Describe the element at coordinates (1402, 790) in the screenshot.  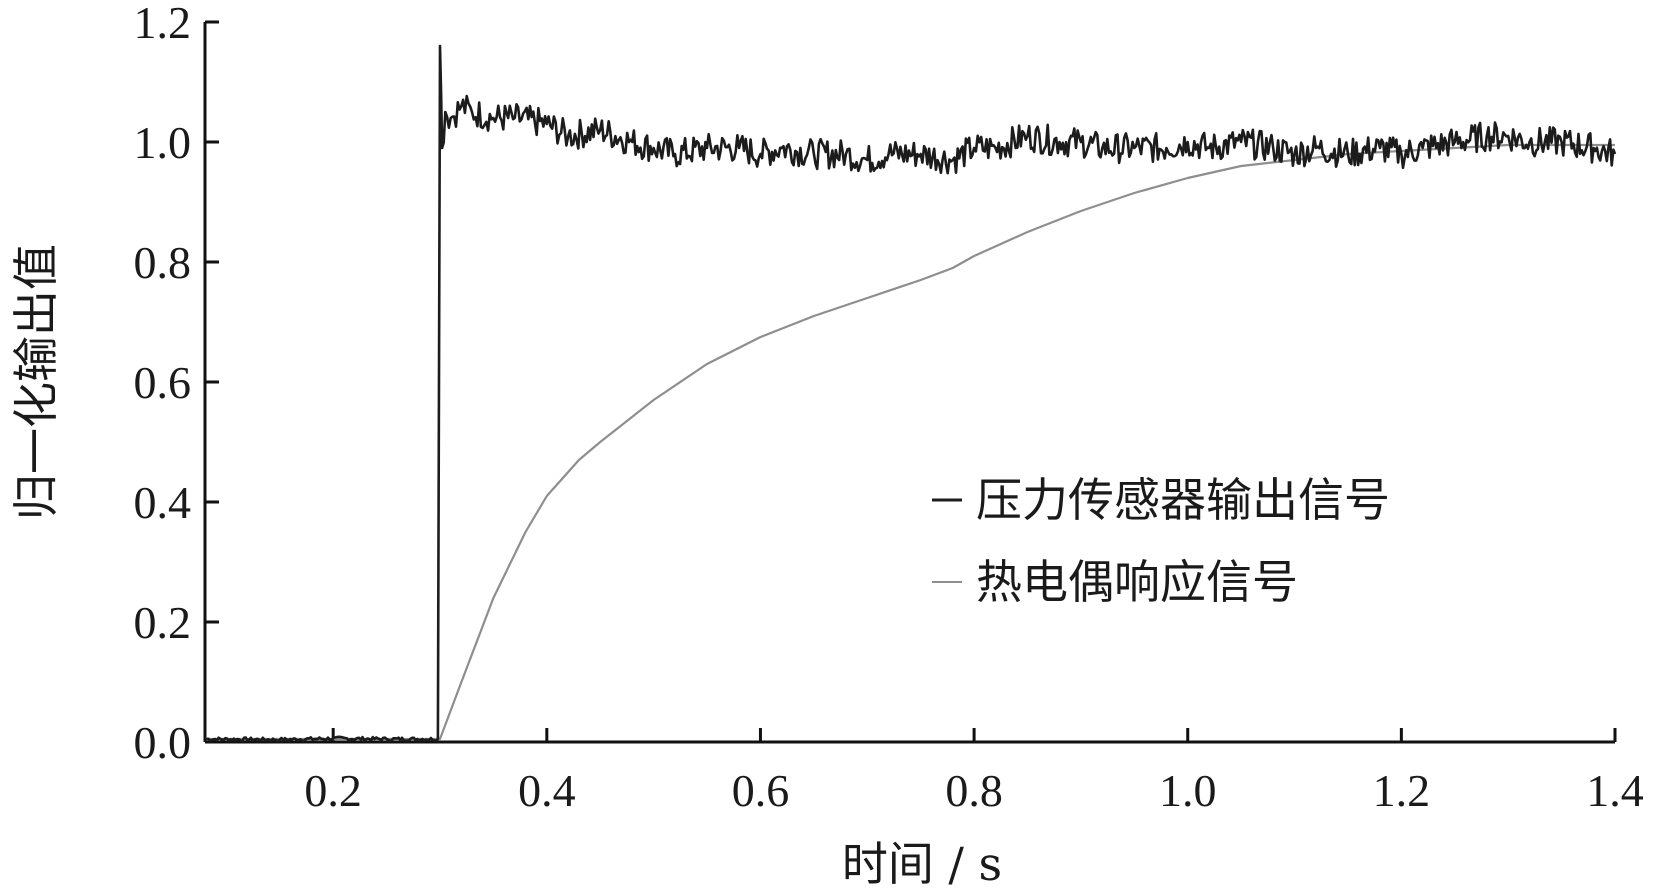
I see `x-tick-label: 1.2` at that location.